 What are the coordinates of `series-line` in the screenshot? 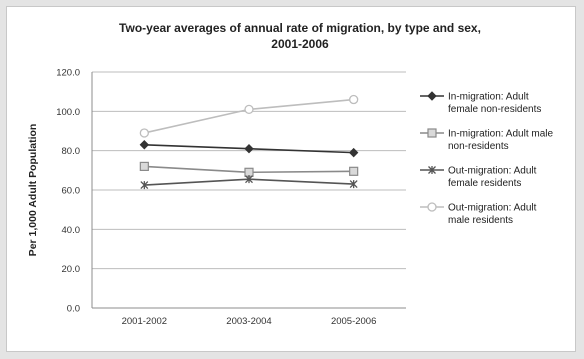 It's located at (249, 116).